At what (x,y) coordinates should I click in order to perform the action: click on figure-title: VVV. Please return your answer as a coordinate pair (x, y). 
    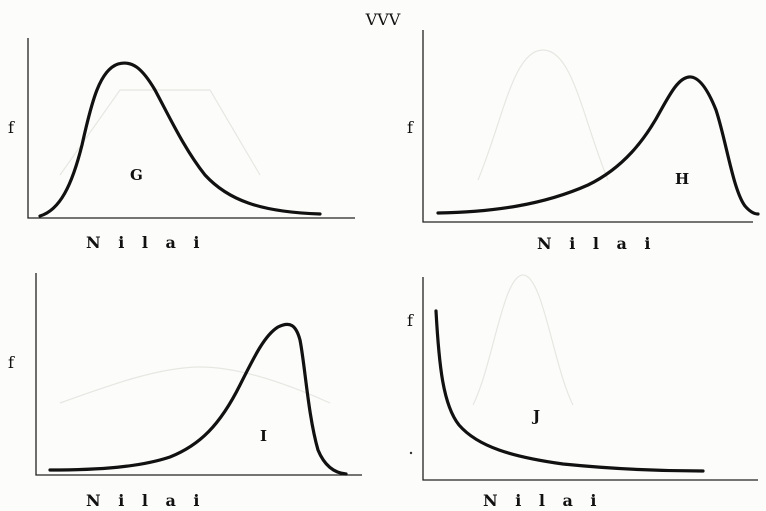
    Looking at the image, I should click on (383, 19).